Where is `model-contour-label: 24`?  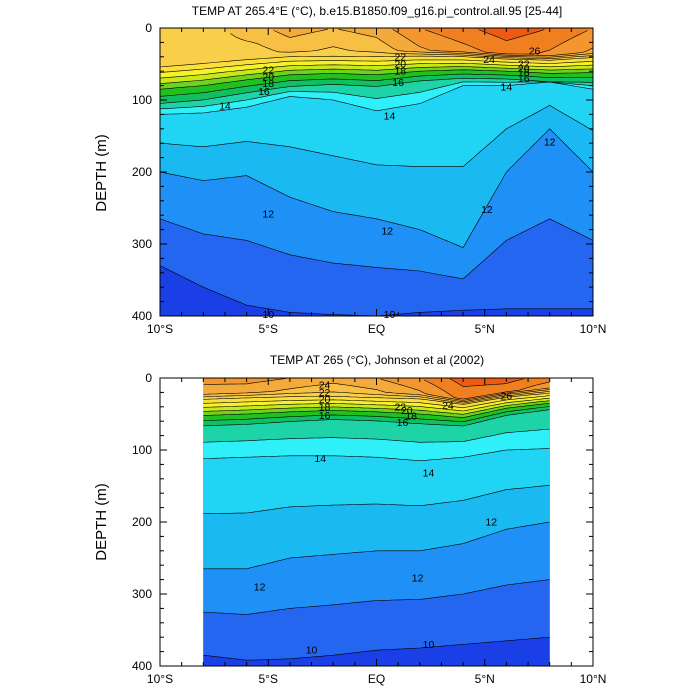 model-contour-label: 24 is located at coordinates (489, 60).